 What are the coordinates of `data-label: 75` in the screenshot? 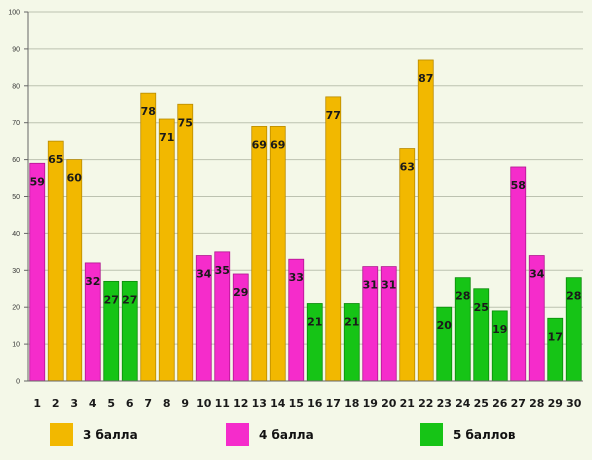 It's located at (185, 122).